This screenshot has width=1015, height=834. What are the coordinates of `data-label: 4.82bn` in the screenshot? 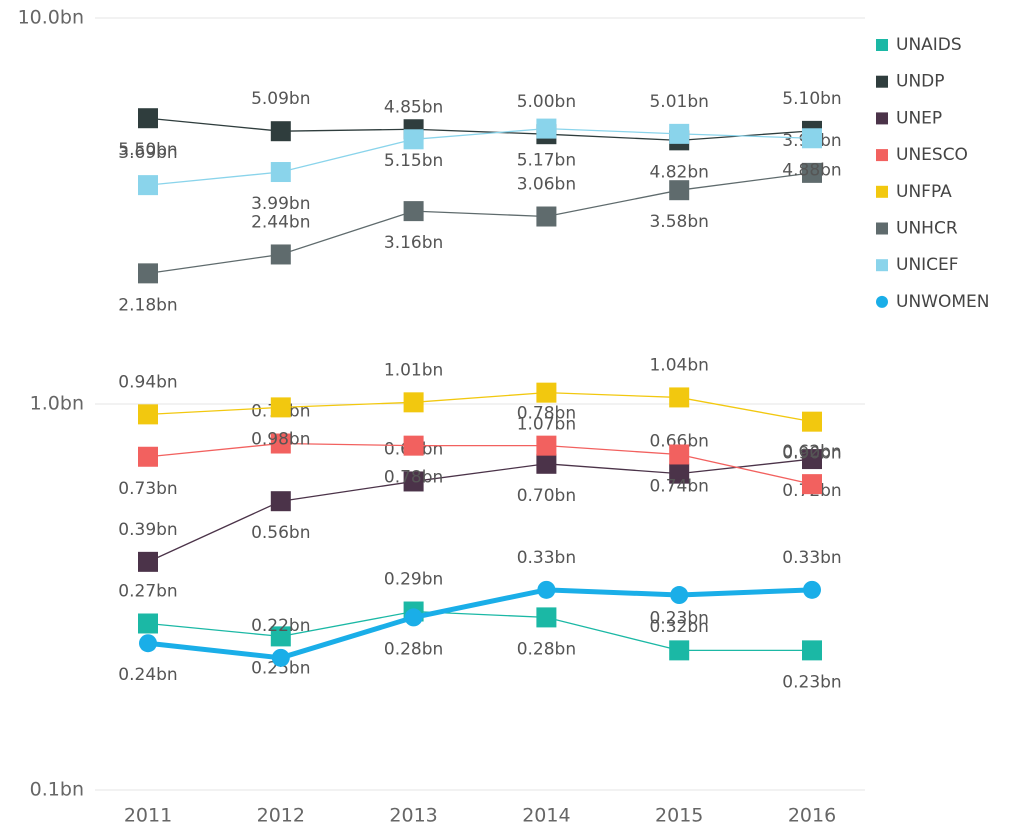 It's located at (678, 172).